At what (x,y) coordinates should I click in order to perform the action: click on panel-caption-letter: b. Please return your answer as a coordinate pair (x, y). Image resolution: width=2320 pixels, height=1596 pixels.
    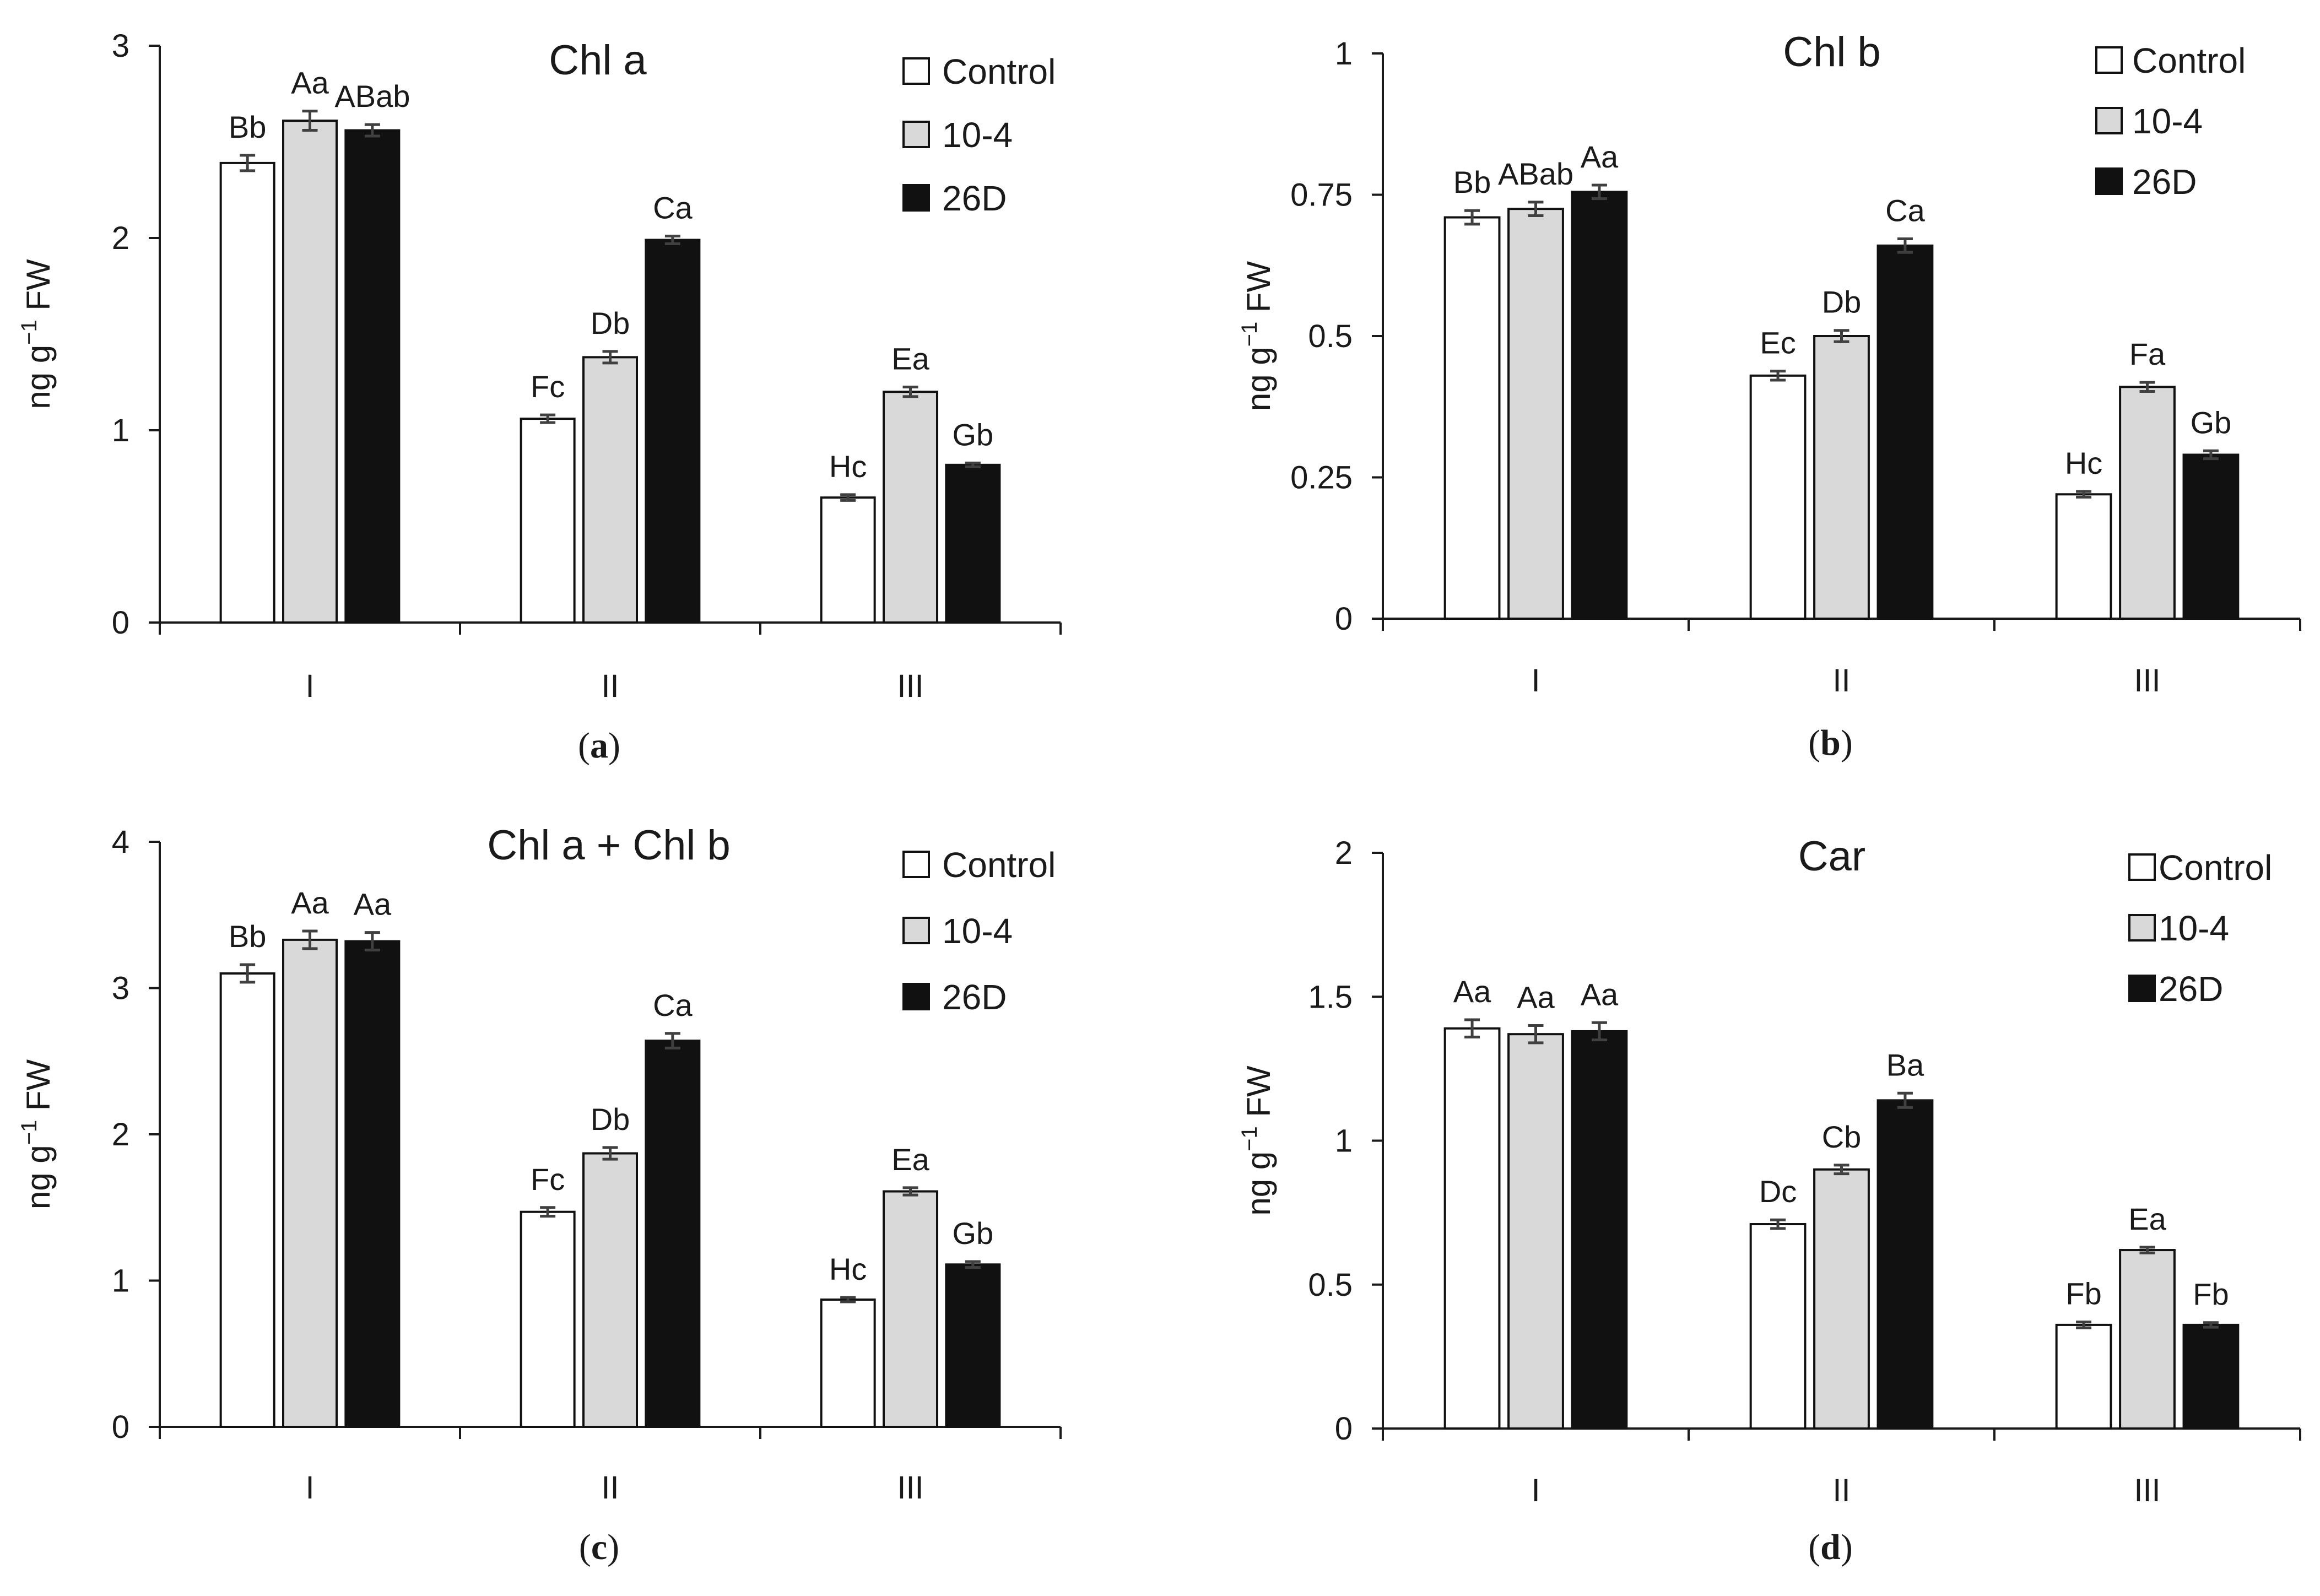
    Looking at the image, I should click on (1830, 743).